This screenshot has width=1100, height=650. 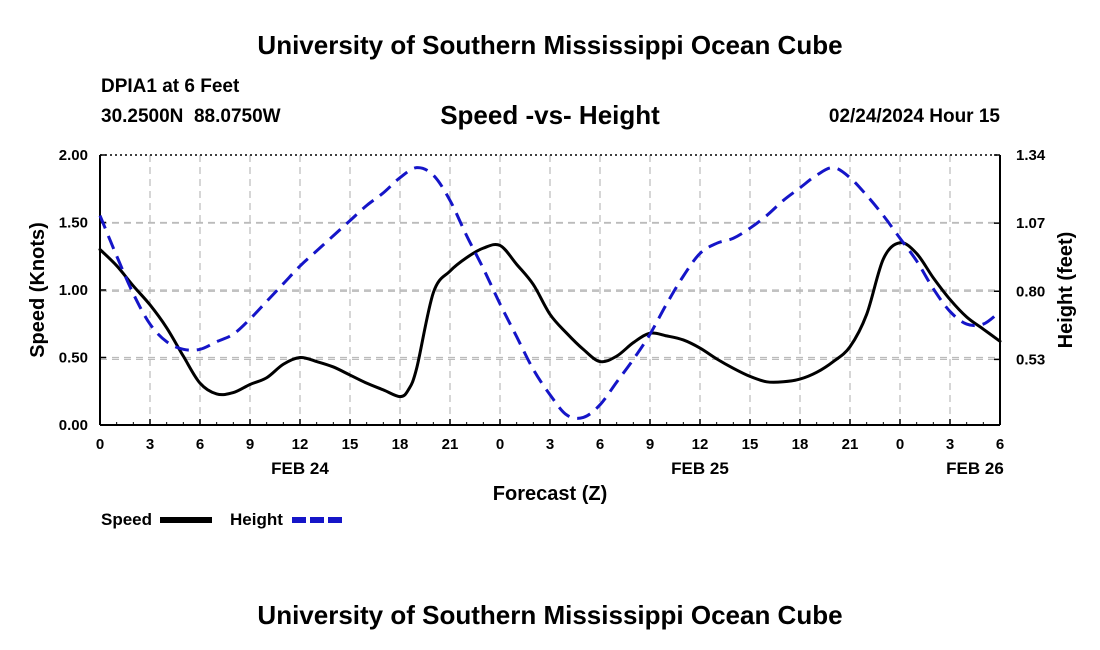 I want to click on y-left-tick-label: 1.50, so click(x=73, y=223).